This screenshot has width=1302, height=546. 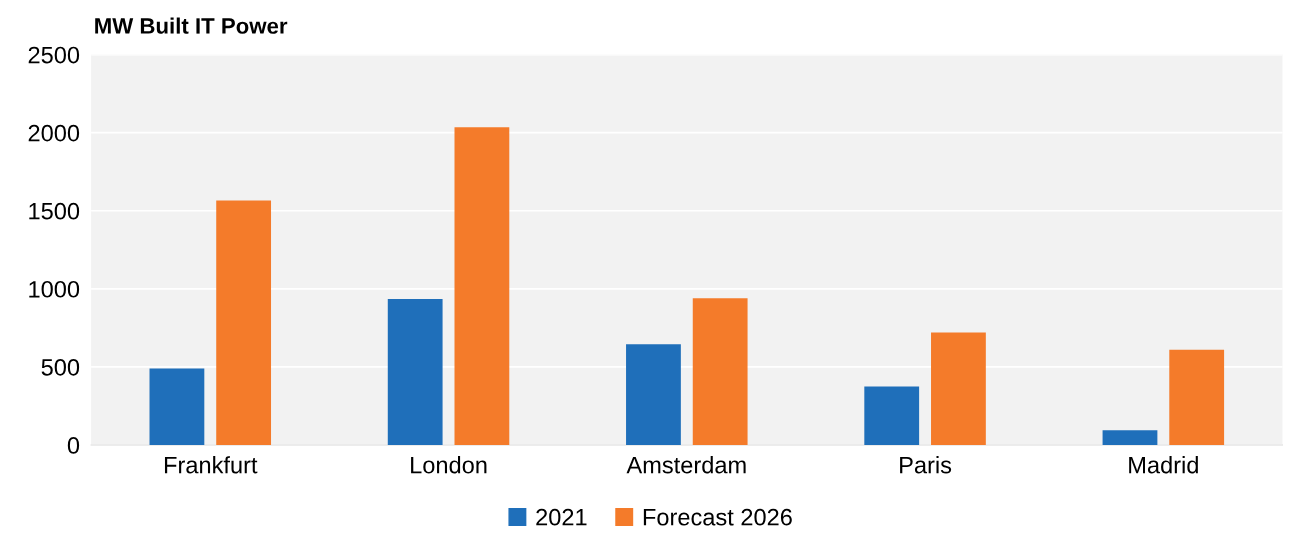 I want to click on x-tick-label: Frankfurt, so click(x=211, y=465).